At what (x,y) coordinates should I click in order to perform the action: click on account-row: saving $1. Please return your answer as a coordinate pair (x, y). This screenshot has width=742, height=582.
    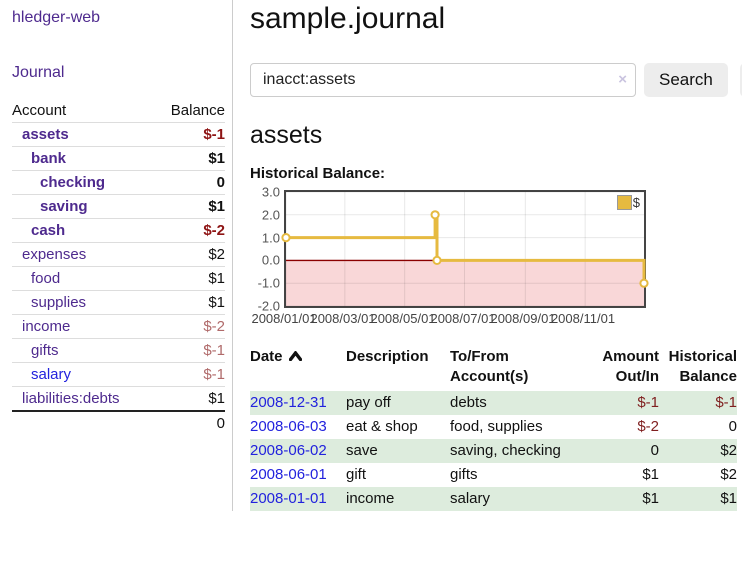
    Looking at the image, I should click on (118, 206).